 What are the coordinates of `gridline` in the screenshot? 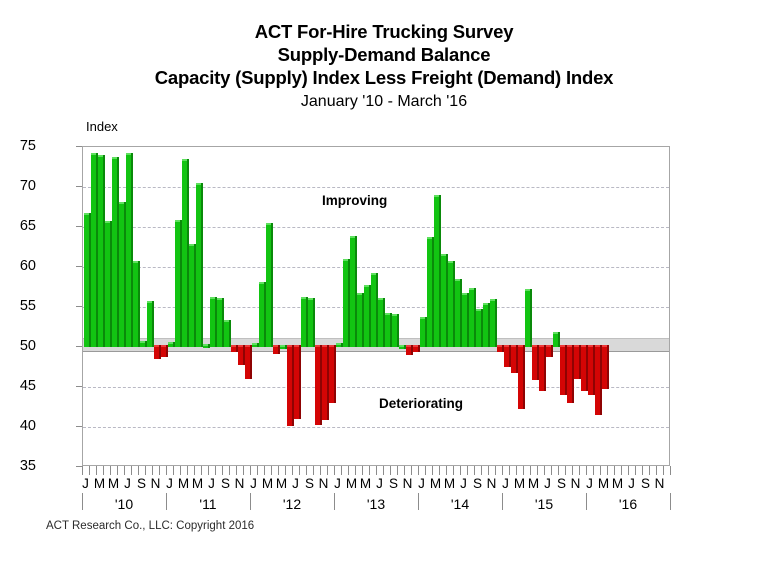 It's located at (376, 427).